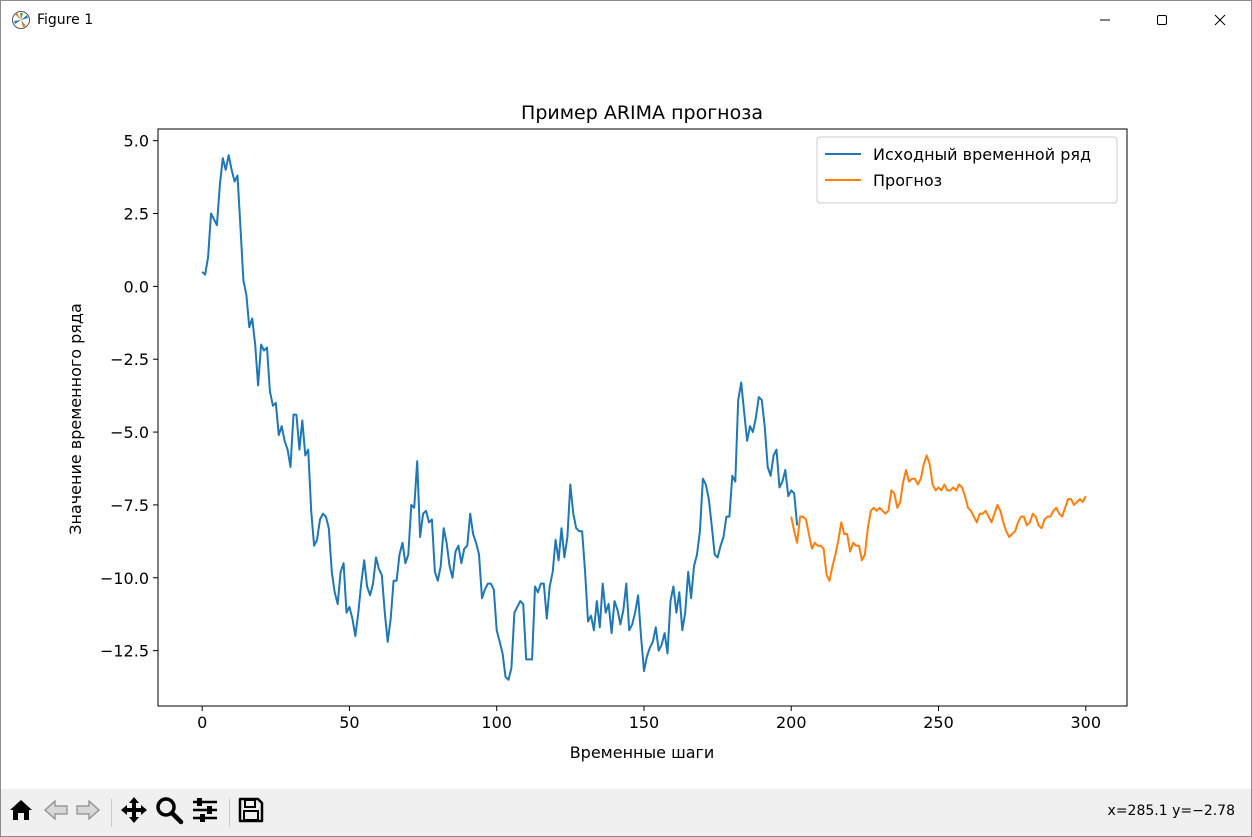 The image size is (1252, 837). What do you see at coordinates (938, 722) in the screenshot?
I see `x-tick-label: 250` at bounding box center [938, 722].